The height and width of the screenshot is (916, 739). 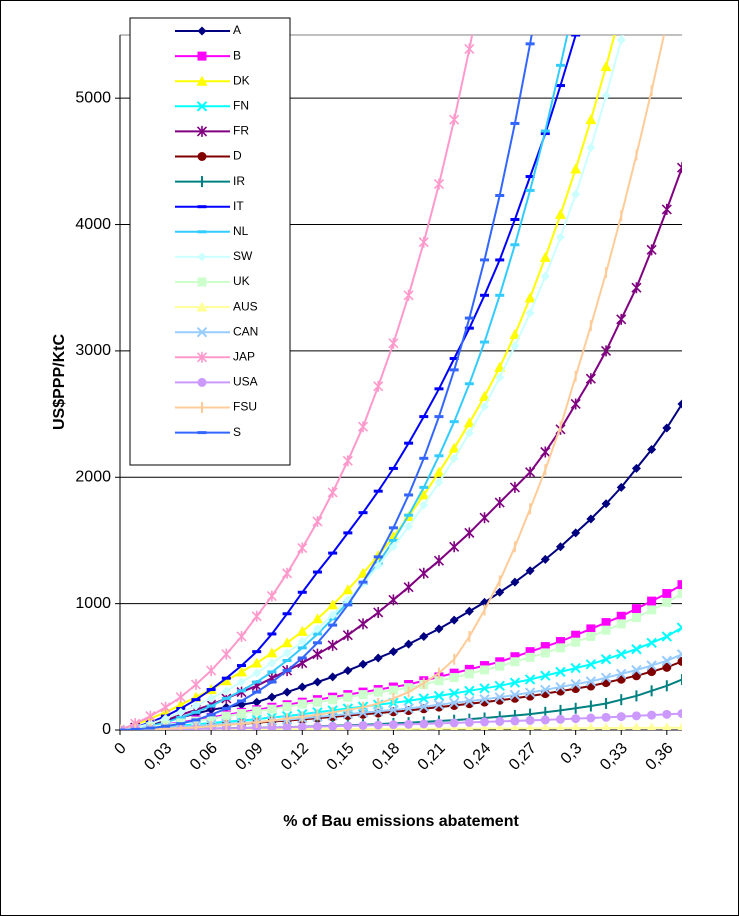 What do you see at coordinates (245, 407) in the screenshot?
I see `legend-label: FSU` at bounding box center [245, 407].